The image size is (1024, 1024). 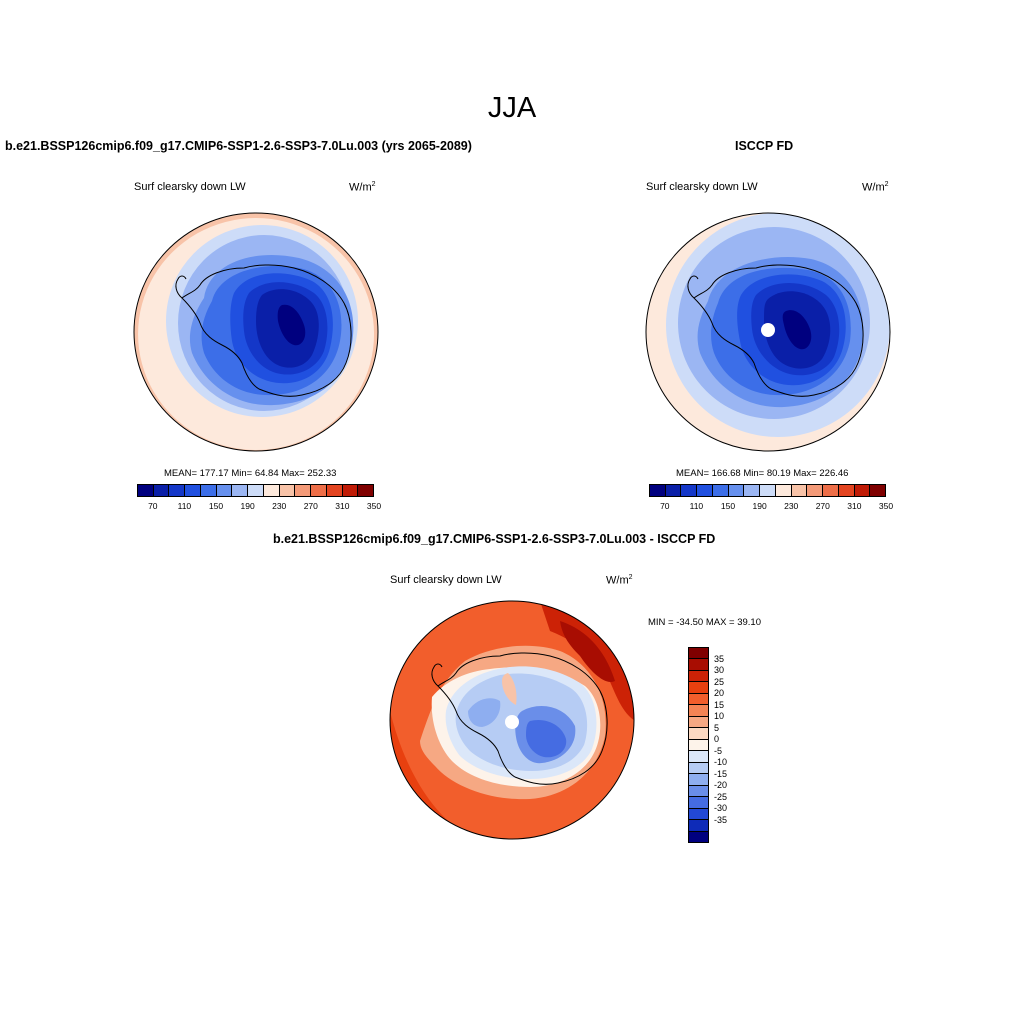 I want to click on model-map-border, so click(x=256, y=332).